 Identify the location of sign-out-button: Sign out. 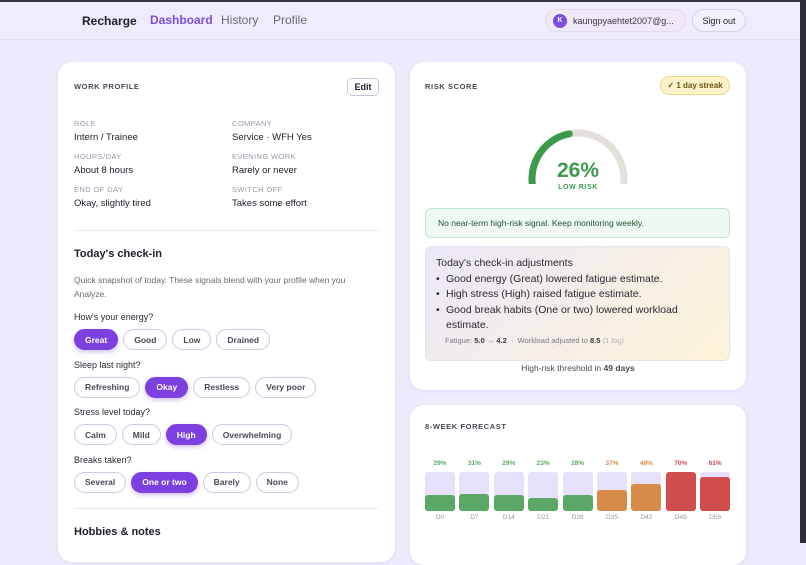
(719, 20).